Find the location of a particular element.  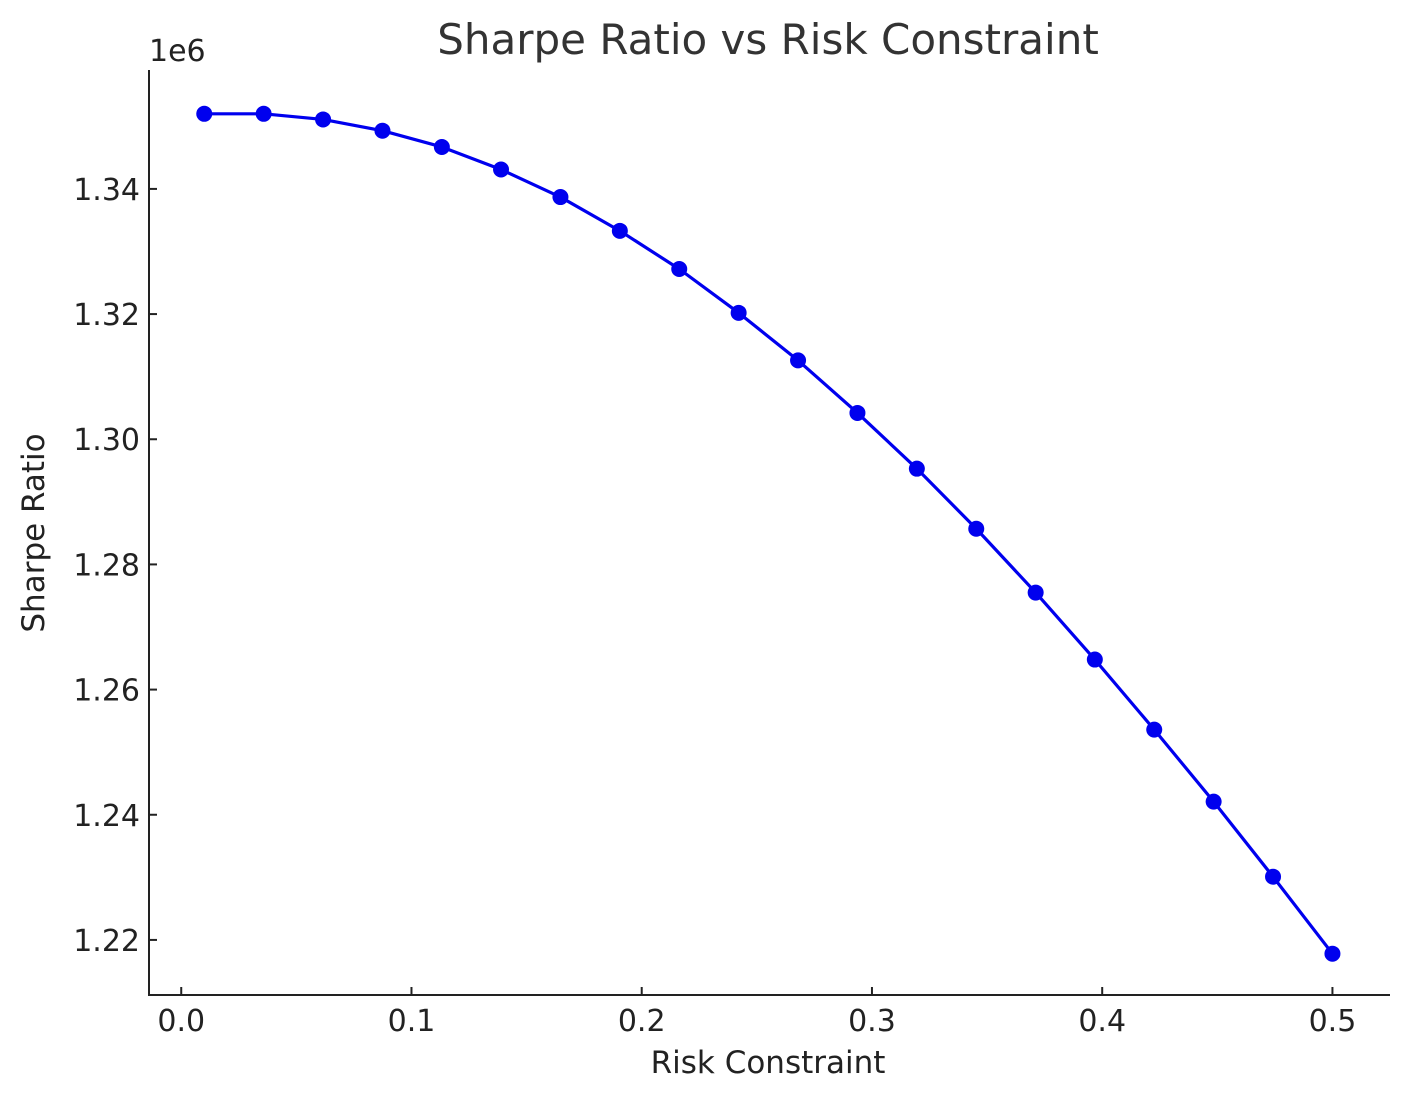

y-ticks: 1.22 1.24 1.26 1.28 1.30 1.32 1.34 is located at coordinates (115, 566).